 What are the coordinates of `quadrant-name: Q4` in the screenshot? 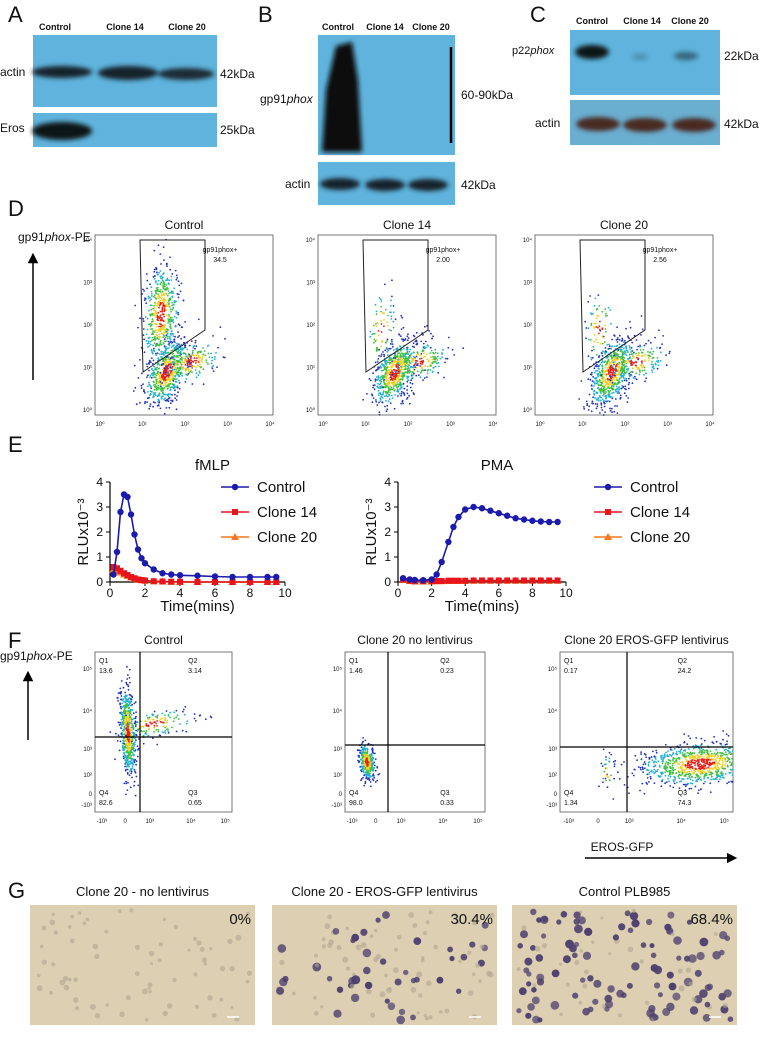 It's located at (103, 793).